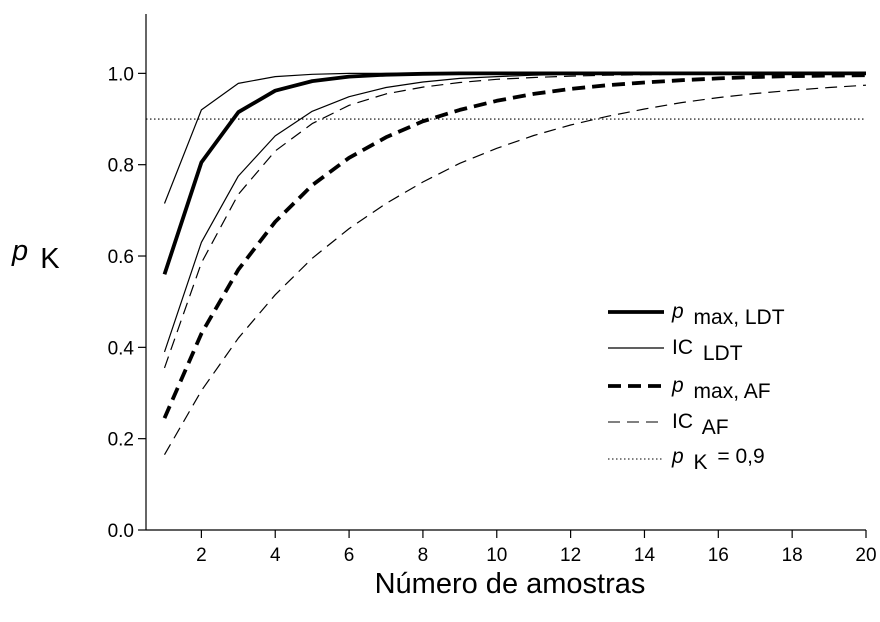 This screenshot has width=880, height=622. What do you see at coordinates (732, 391) in the screenshot?
I see `legend-label-pmax-af-sub: max, AF` at bounding box center [732, 391].